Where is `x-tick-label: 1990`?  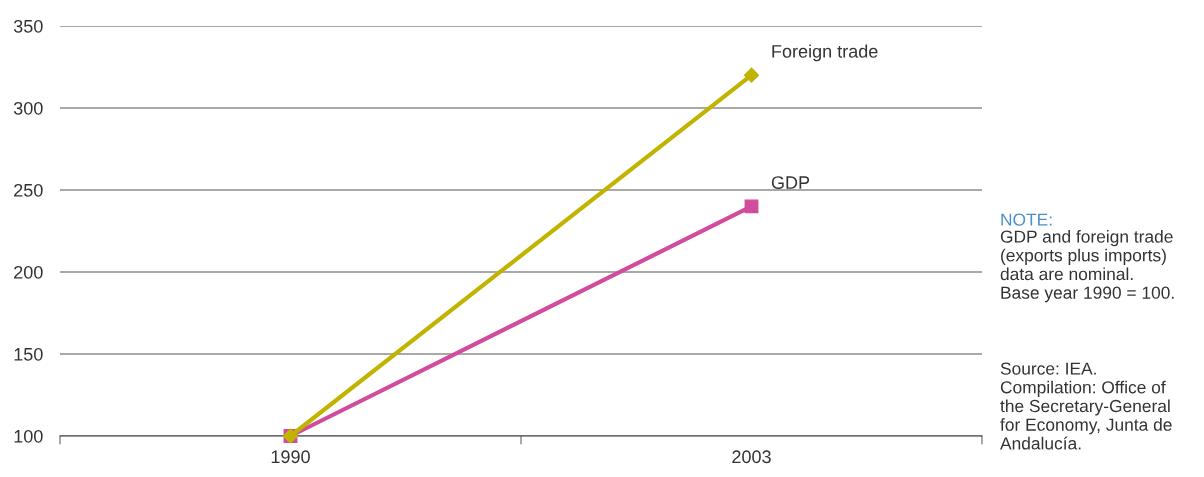
x-tick-label: 1990 is located at coordinates (290, 457).